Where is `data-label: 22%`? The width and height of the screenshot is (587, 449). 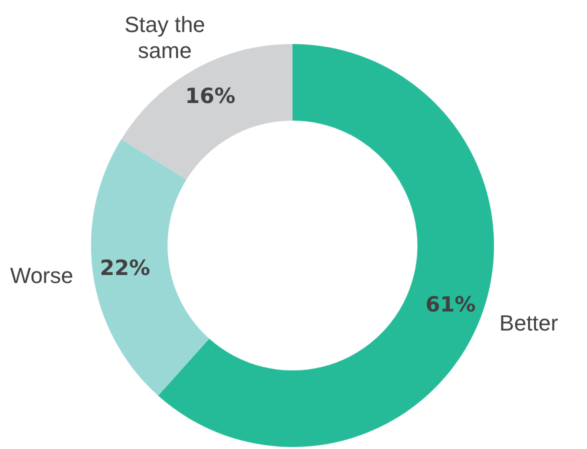 data-label: 22% is located at coordinates (125, 268).